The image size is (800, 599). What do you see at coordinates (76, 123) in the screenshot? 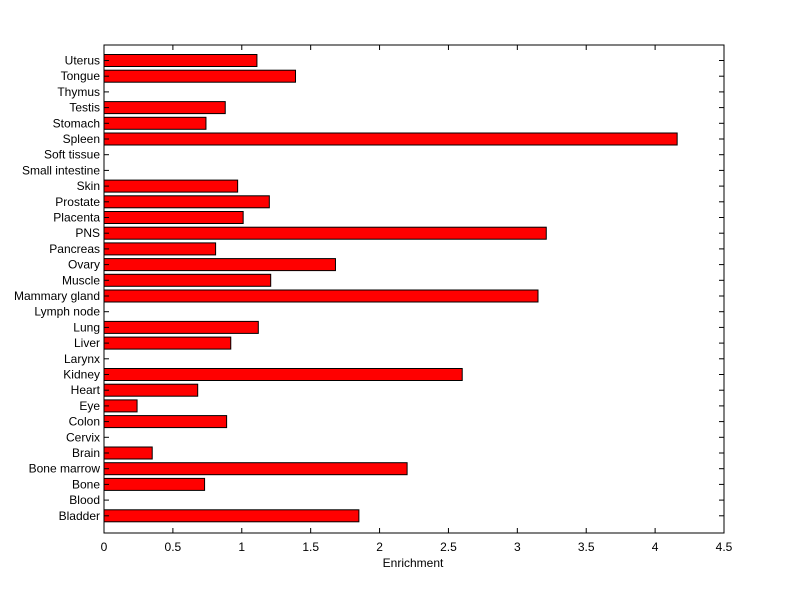
I see `y-tick-label: Stomach` at bounding box center [76, 123].